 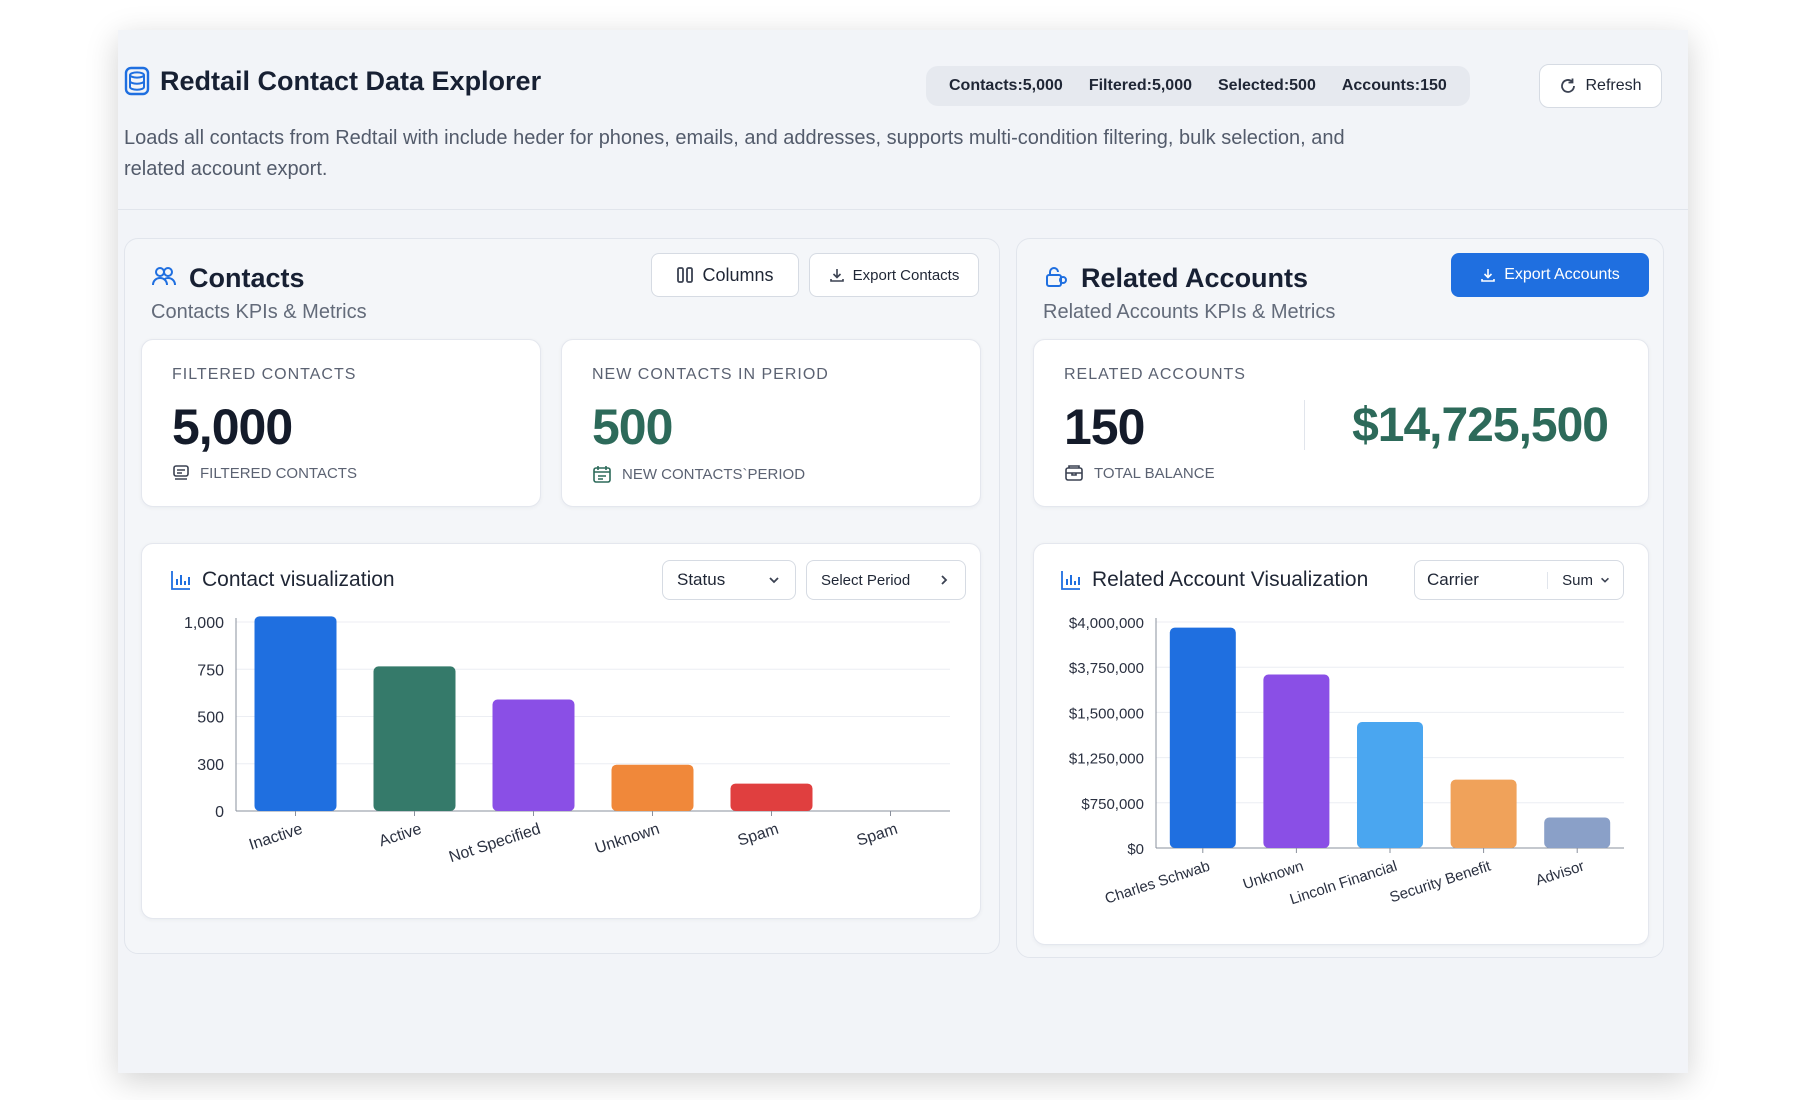 What do you see at coordinates (1230, 579) in the screenshot?
I see `viz-title-text: Related Account Visualization` at bounding box center [1230, 579].